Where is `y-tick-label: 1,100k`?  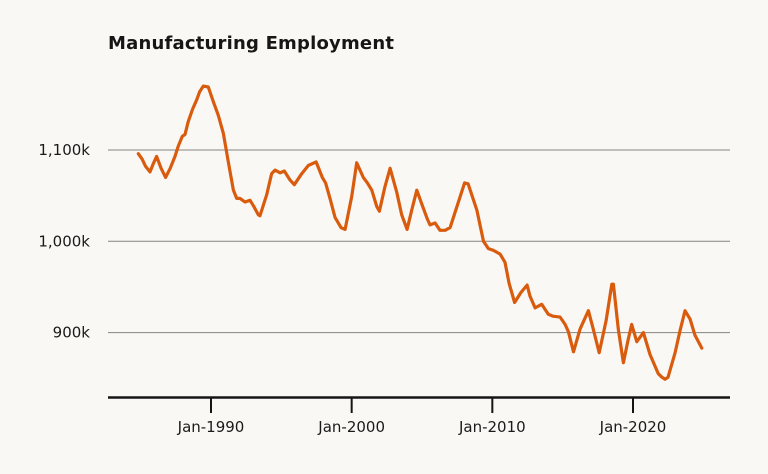 y-tick-label: 1,100k is located at coordinates (64, 150).